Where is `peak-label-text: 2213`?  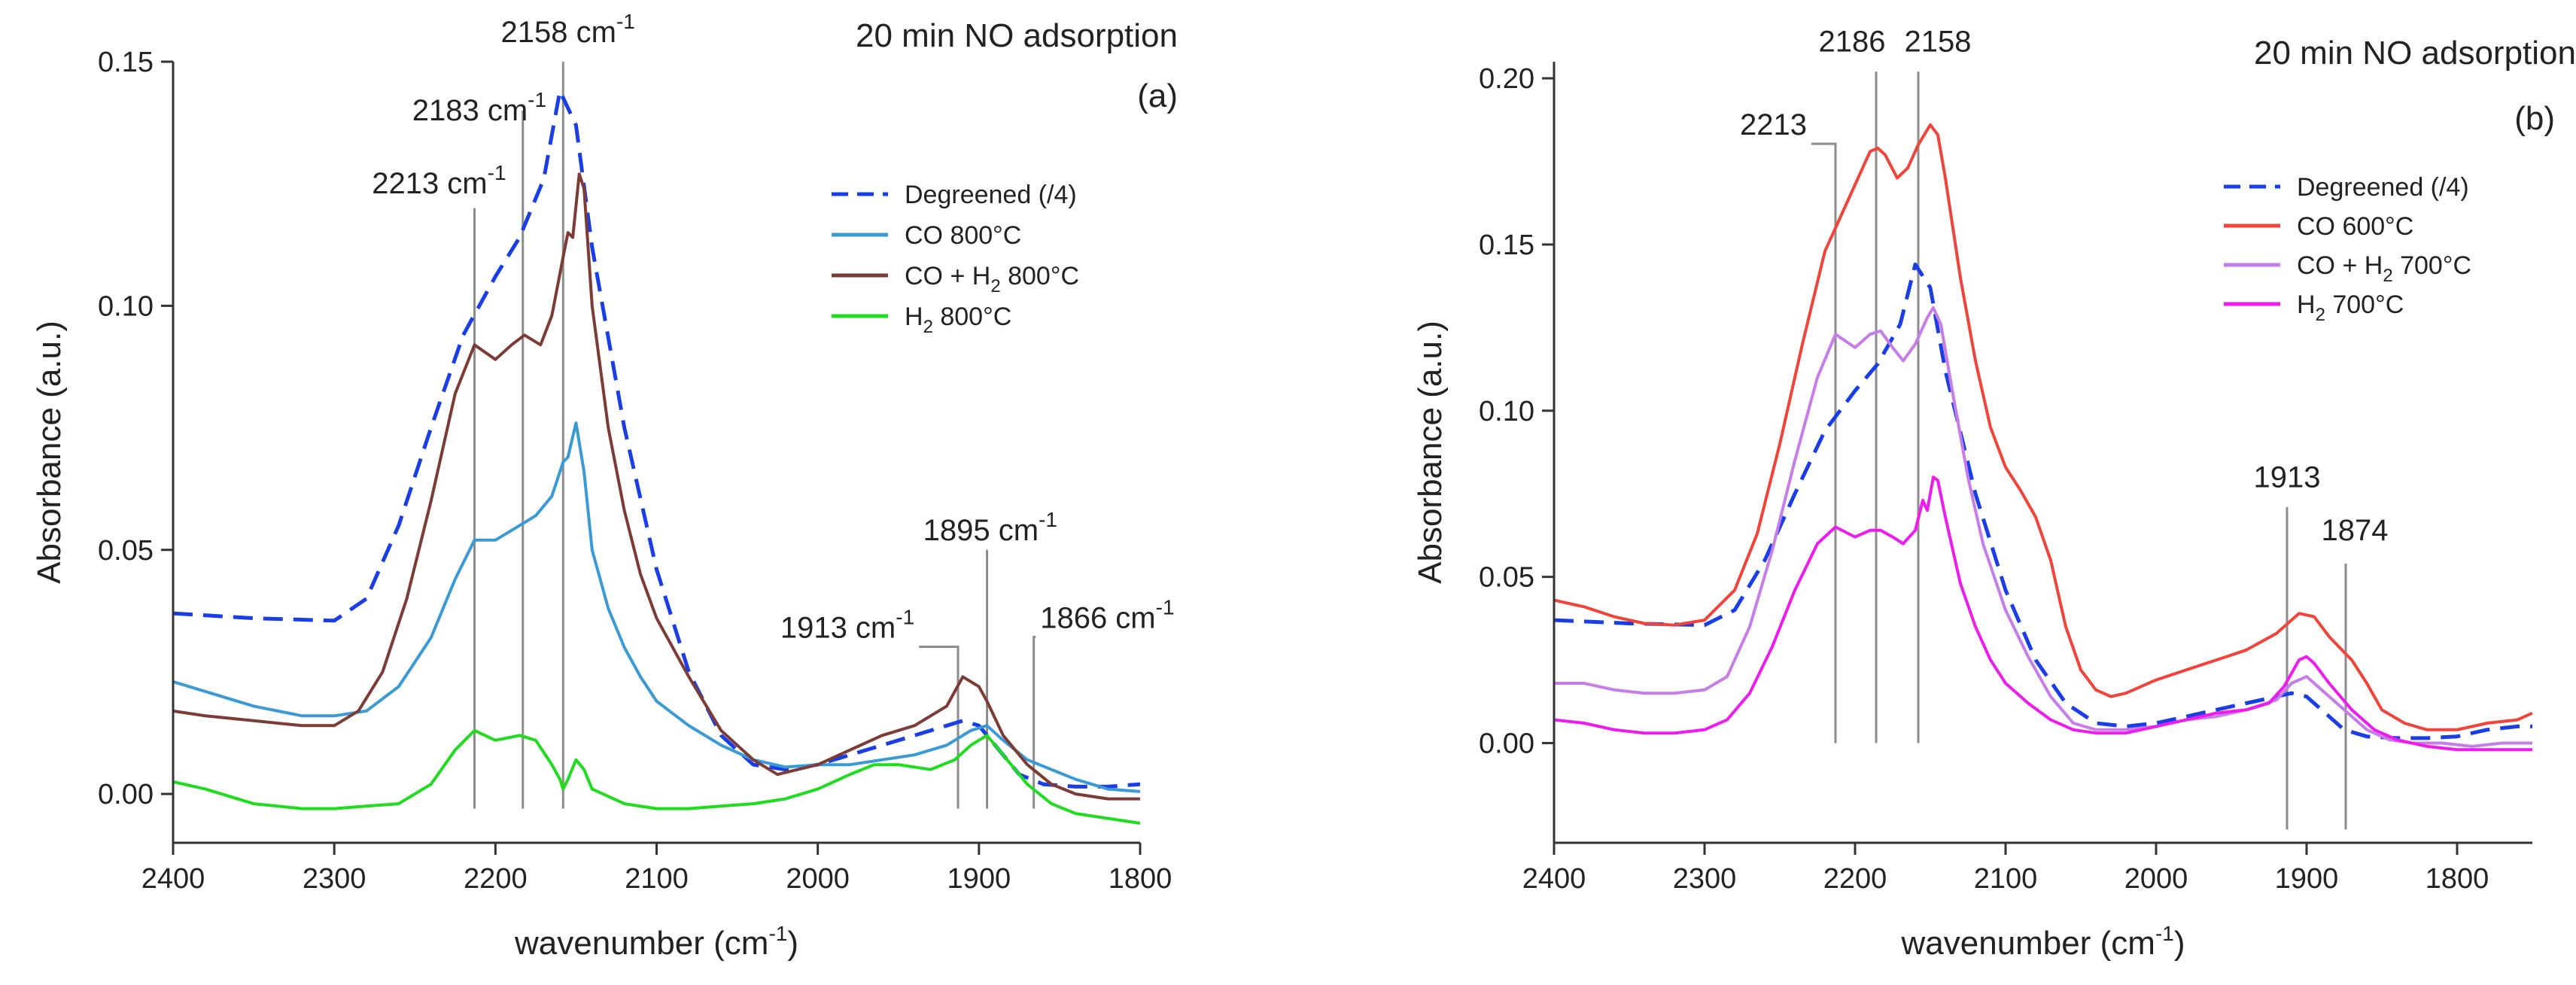
peak-label-text: 2213 is located at coordinates (1773, 124).